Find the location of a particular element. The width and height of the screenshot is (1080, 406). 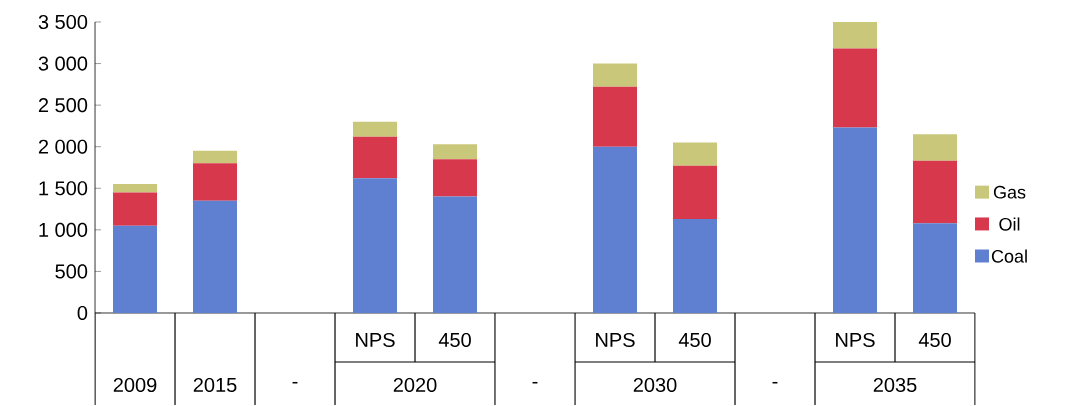

text: 2020 is located at coordinates (415, 385).